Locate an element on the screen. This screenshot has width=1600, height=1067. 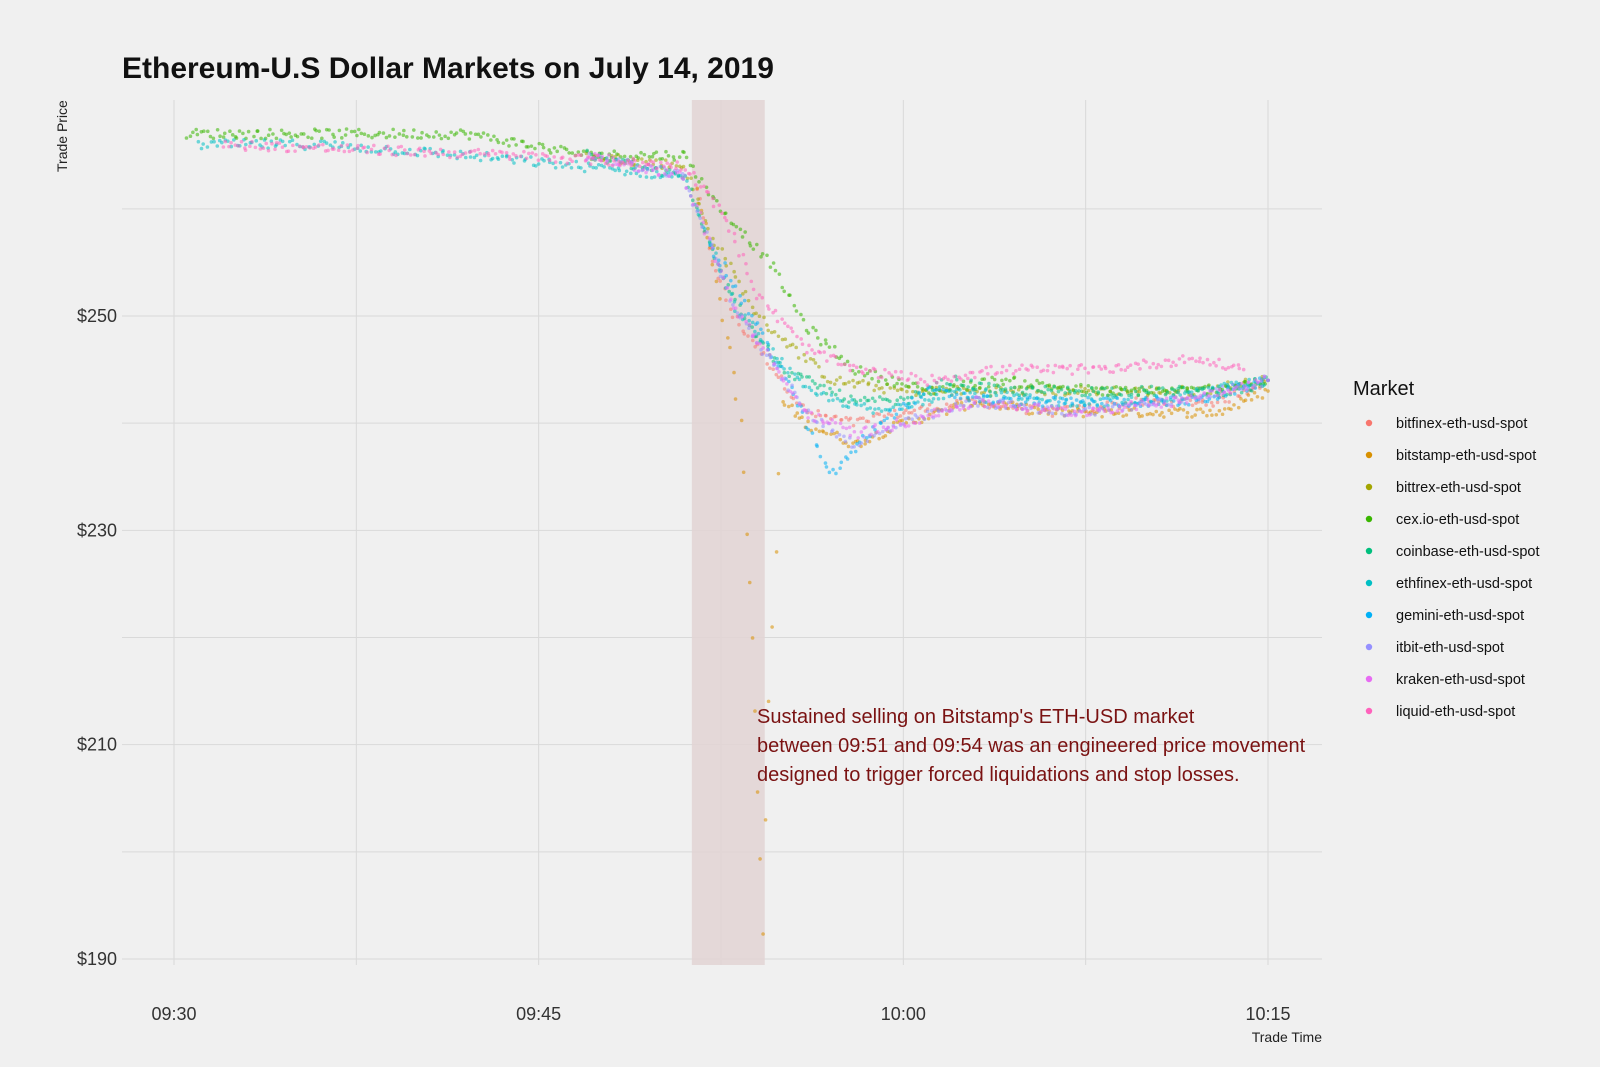
y-tick-label: $190 is located at coordinates (97, 959).